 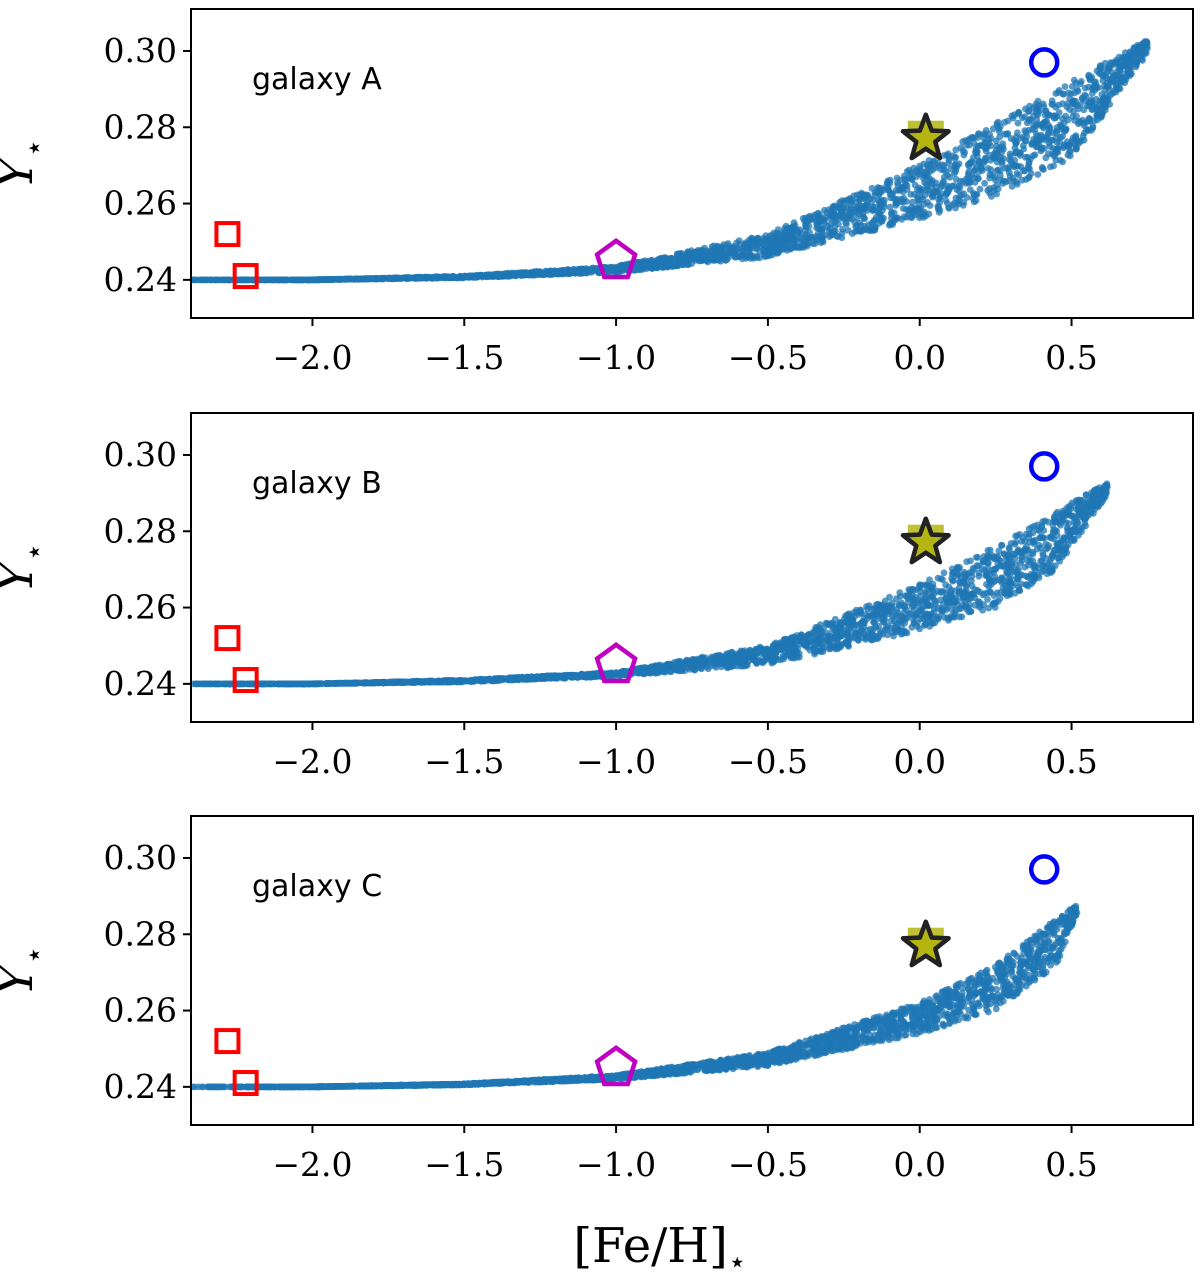 I want to click on x-tick-label: −1.0, so click(x=616, y=357).